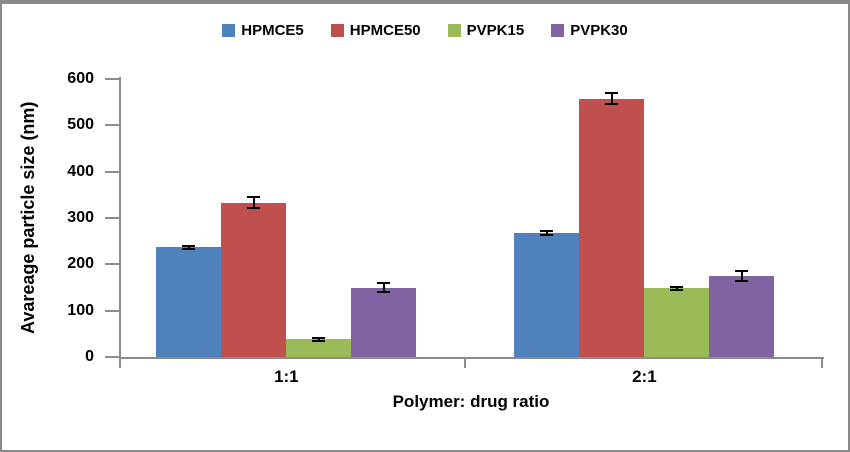 The width and height of the screenshot is (850, 452). I want to click on legend-item-pvpk15: PVPK15, so click(486, 30).